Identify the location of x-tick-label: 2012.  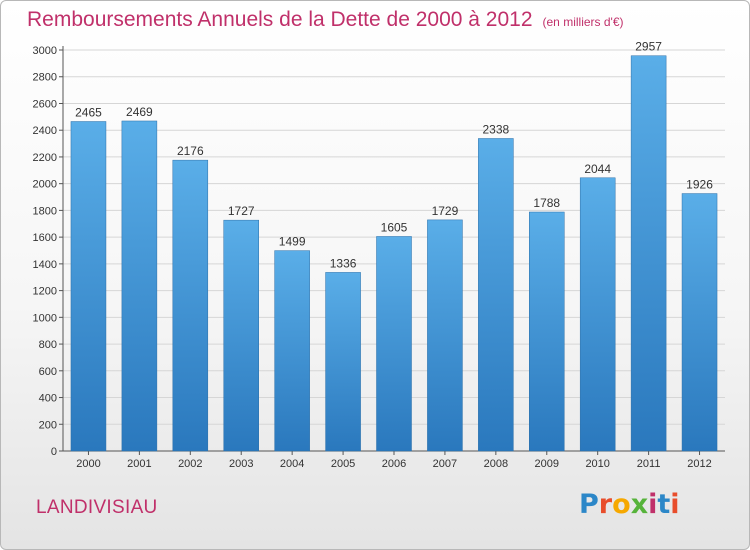
(699, 464).